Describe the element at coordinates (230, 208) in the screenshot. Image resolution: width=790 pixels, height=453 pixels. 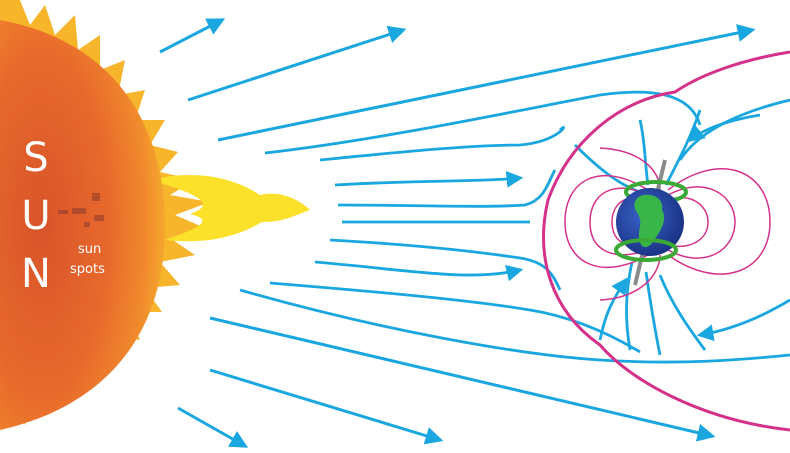
I see `sun-flare` at that location.